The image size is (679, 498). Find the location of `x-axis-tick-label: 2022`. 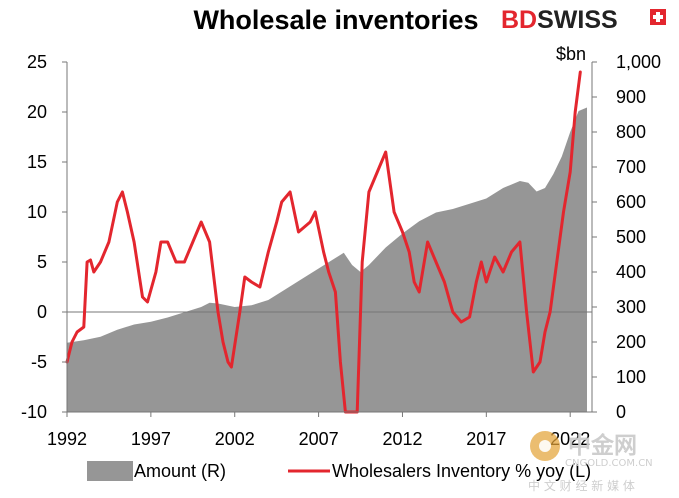

x-axis-tick-label: 2022 is located at coordinates (570, 439).